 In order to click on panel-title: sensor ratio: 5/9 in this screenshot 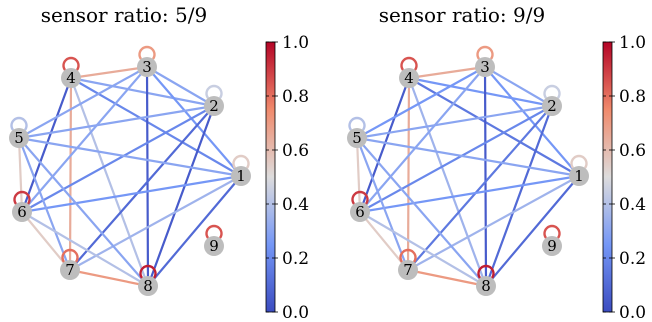, I will do `click(124, 15)`.